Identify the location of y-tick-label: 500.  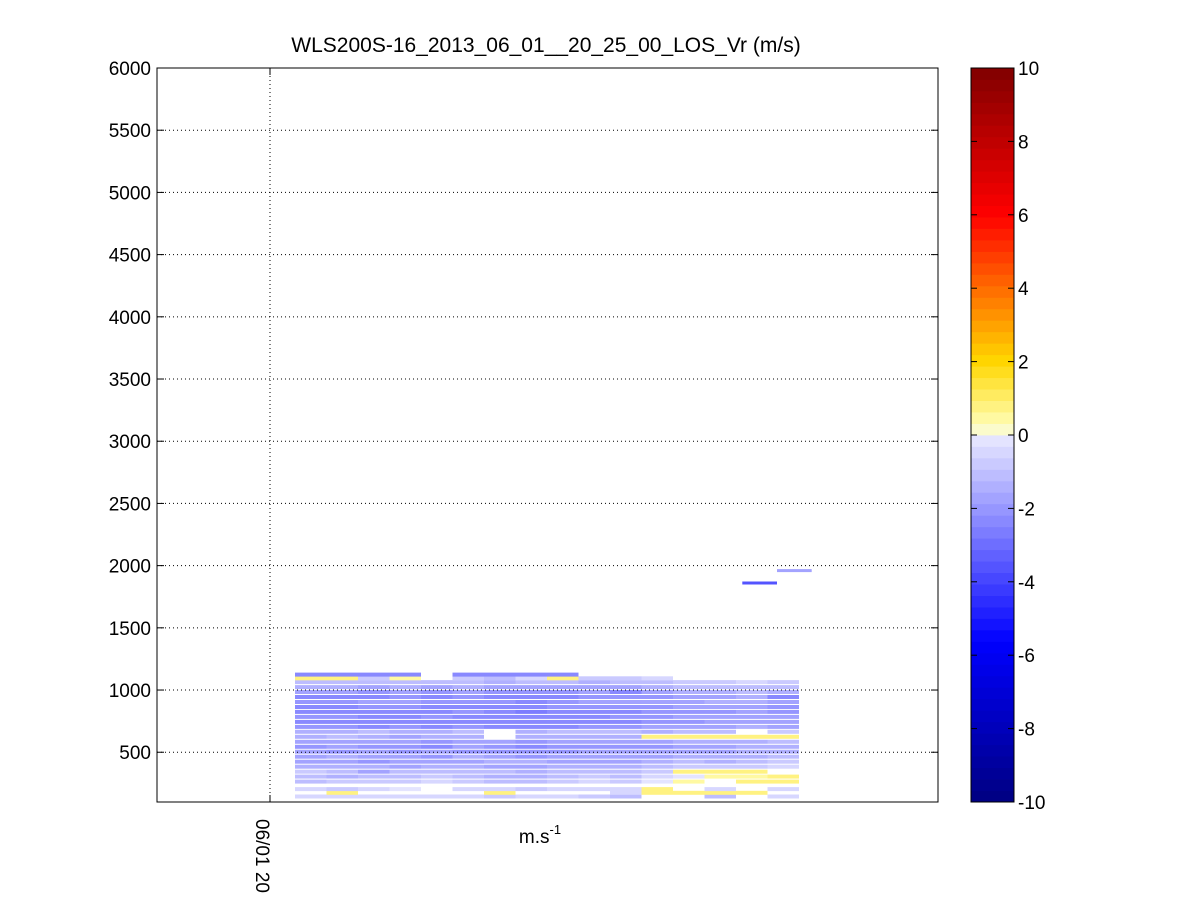
(135, 753).